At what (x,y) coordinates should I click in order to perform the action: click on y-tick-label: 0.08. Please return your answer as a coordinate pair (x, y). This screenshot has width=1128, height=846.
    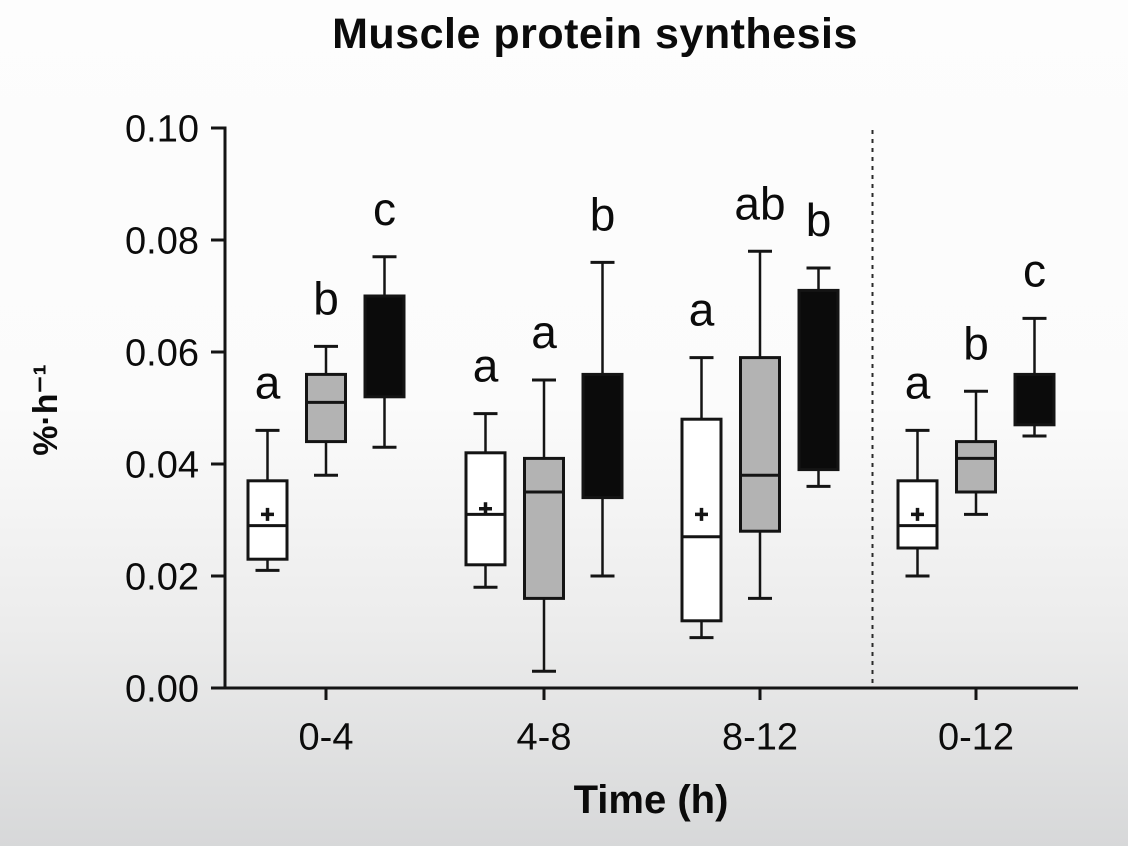
    Looking at the image, I should click on (162, 241).